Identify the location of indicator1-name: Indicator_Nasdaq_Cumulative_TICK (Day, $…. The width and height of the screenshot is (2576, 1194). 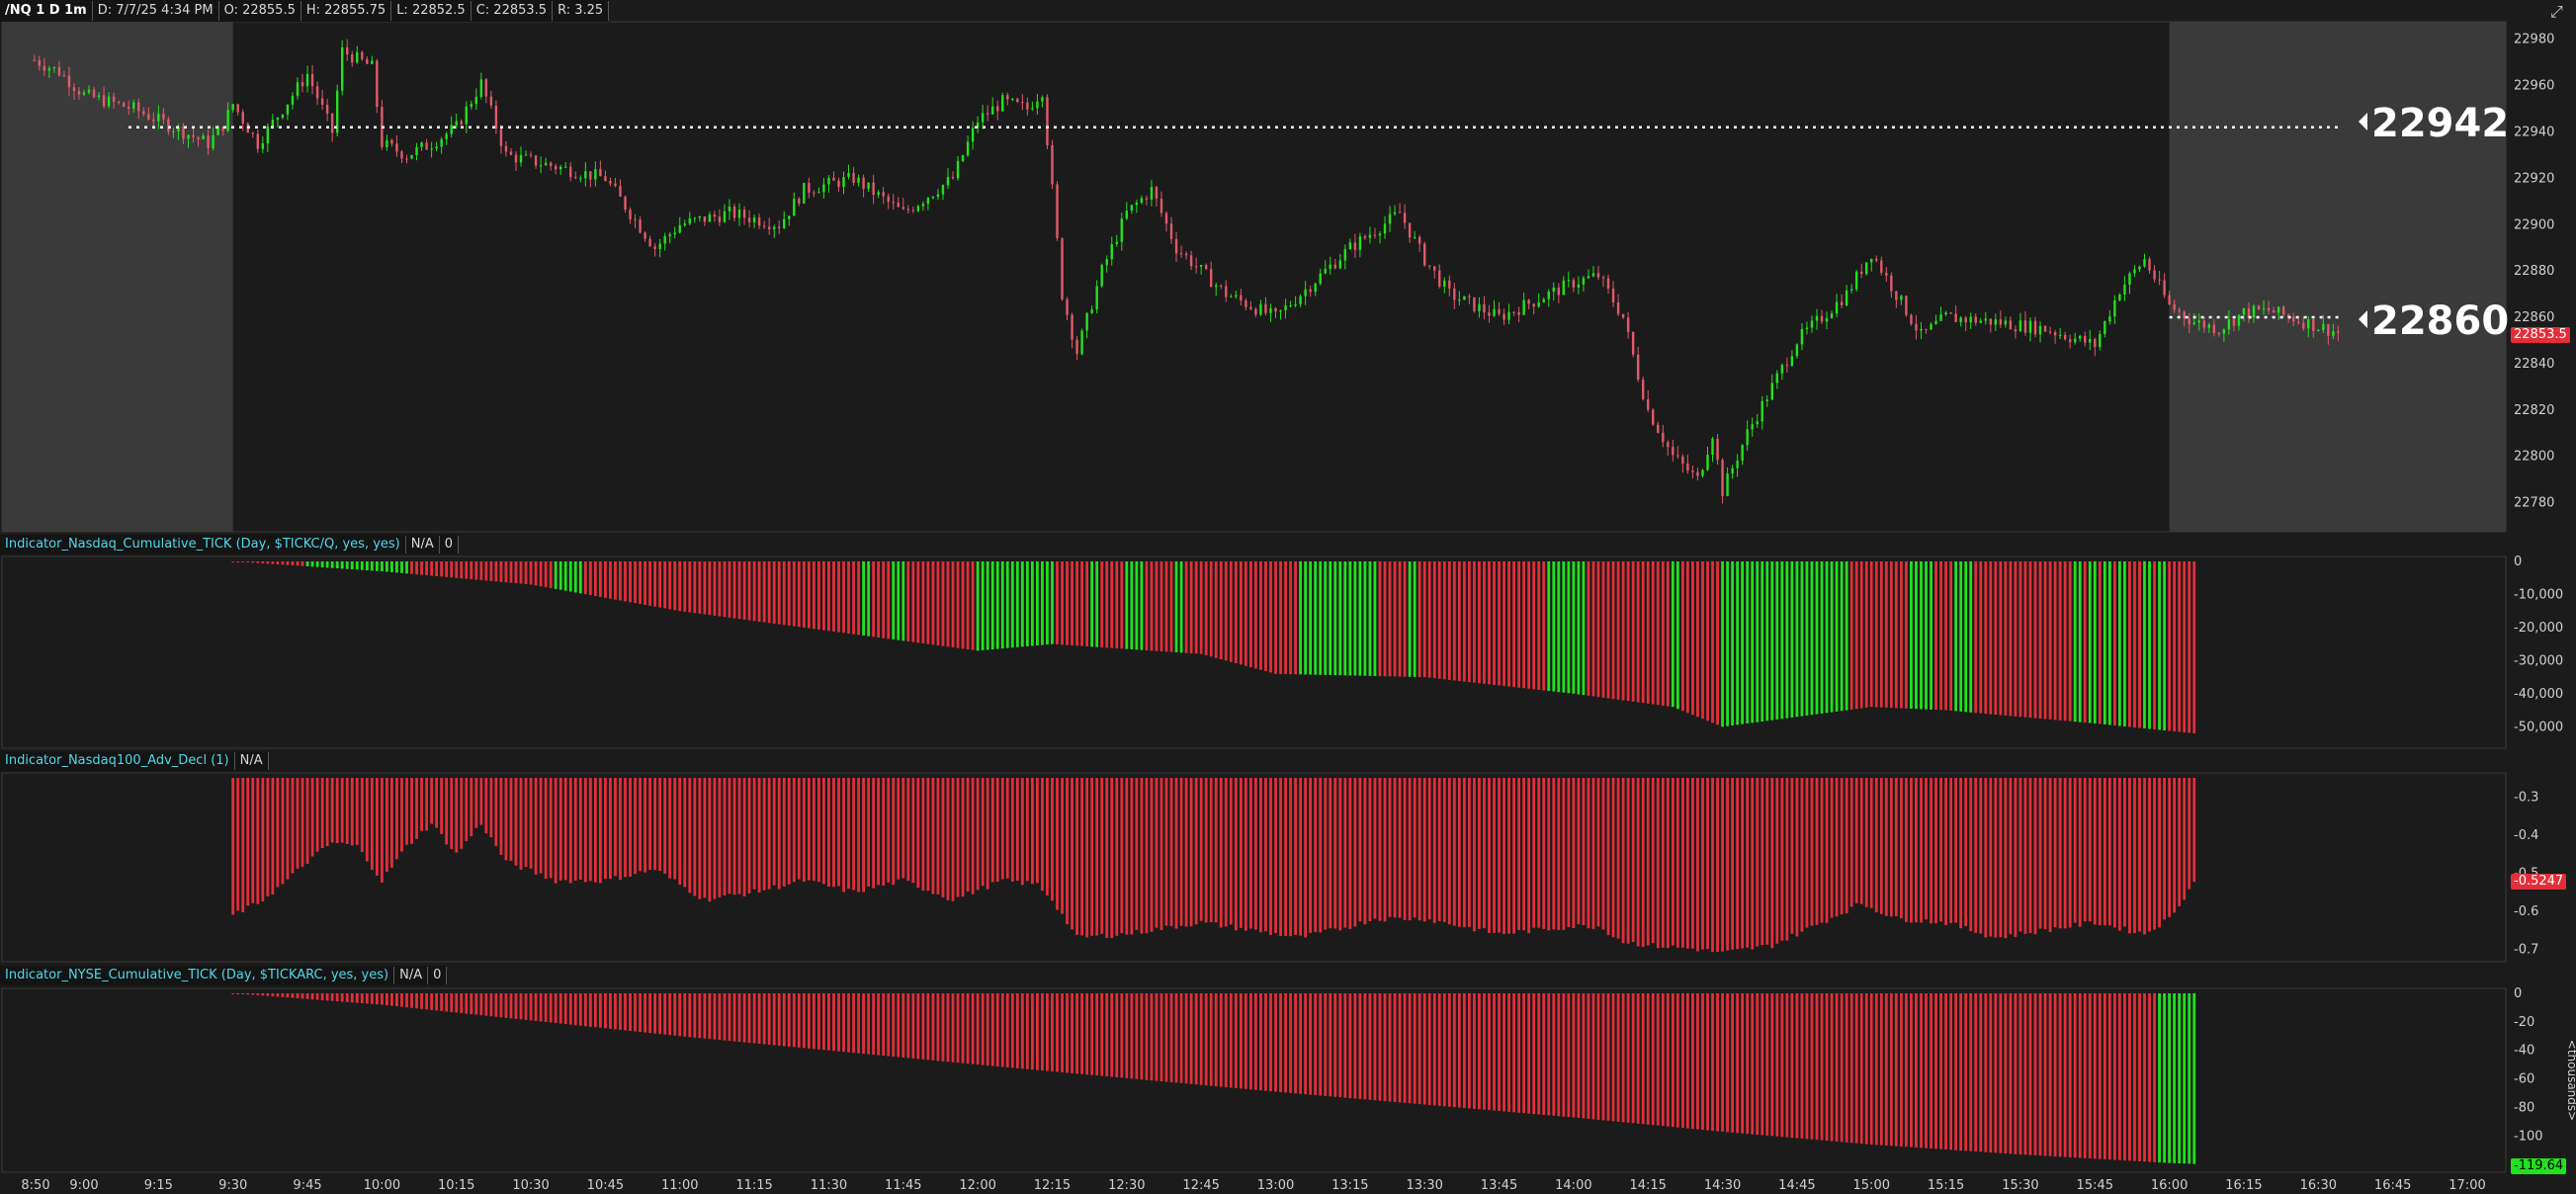
(203, 545).